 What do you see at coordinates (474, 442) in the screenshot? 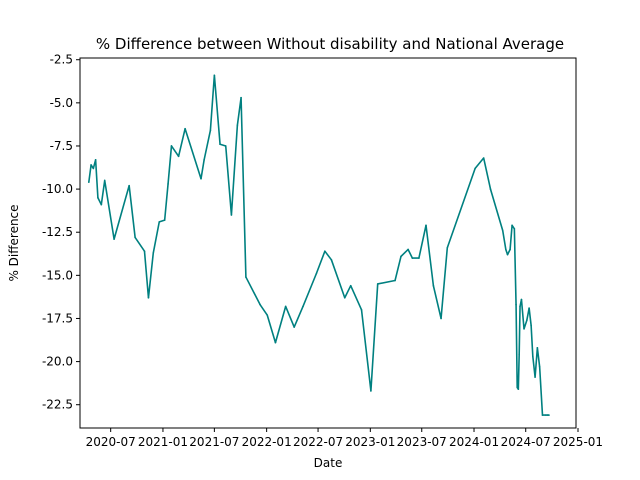
I see `x-tick-label: 2024-01` at bounding box center [474, 442].